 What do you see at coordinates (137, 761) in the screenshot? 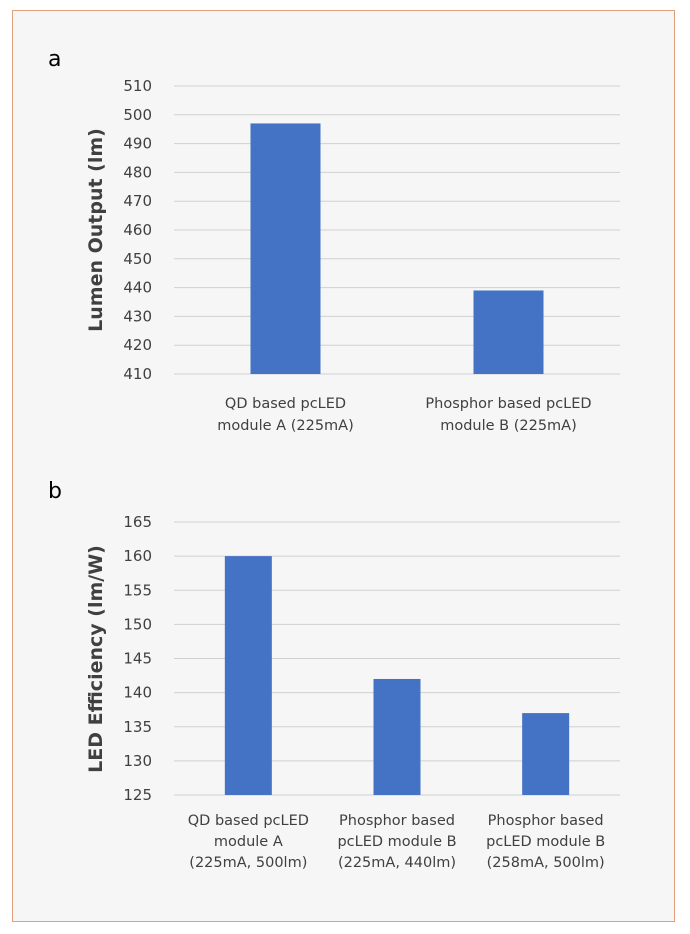
I see `y-tick-label: 130` at bounding box center [137, 761].